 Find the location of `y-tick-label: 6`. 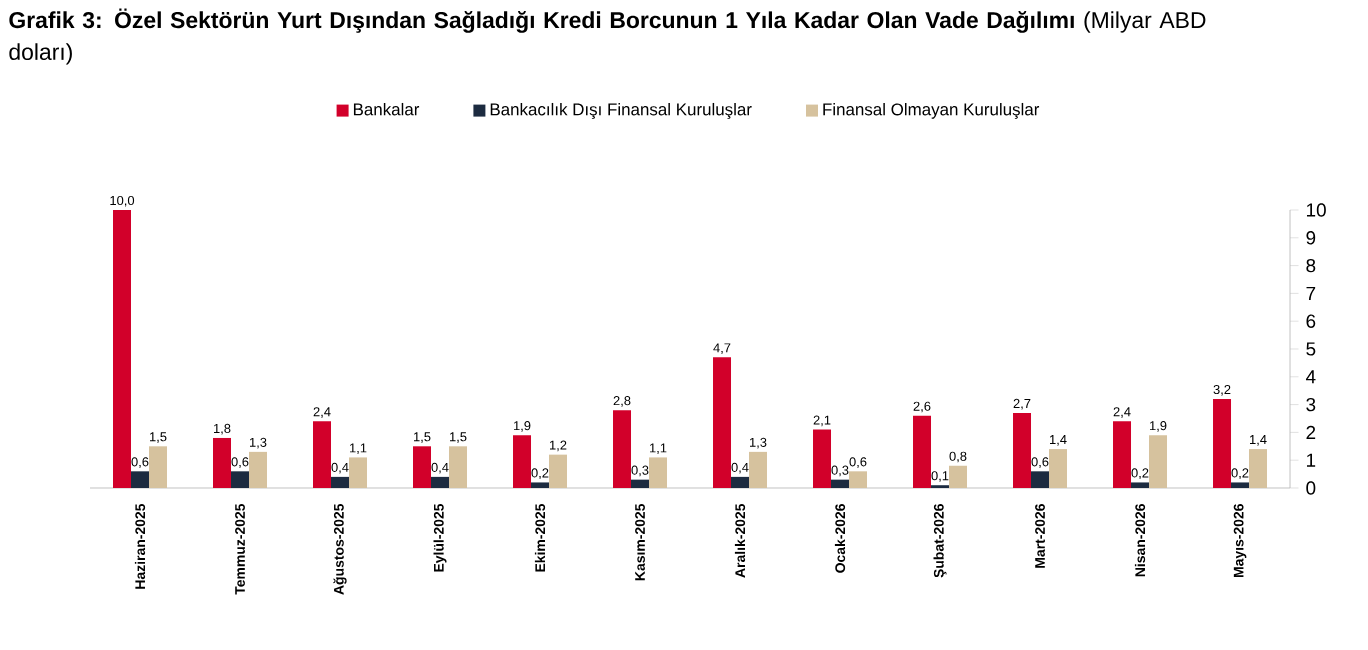

y-tick-label: 6 is located at coordinates (1311, 321).